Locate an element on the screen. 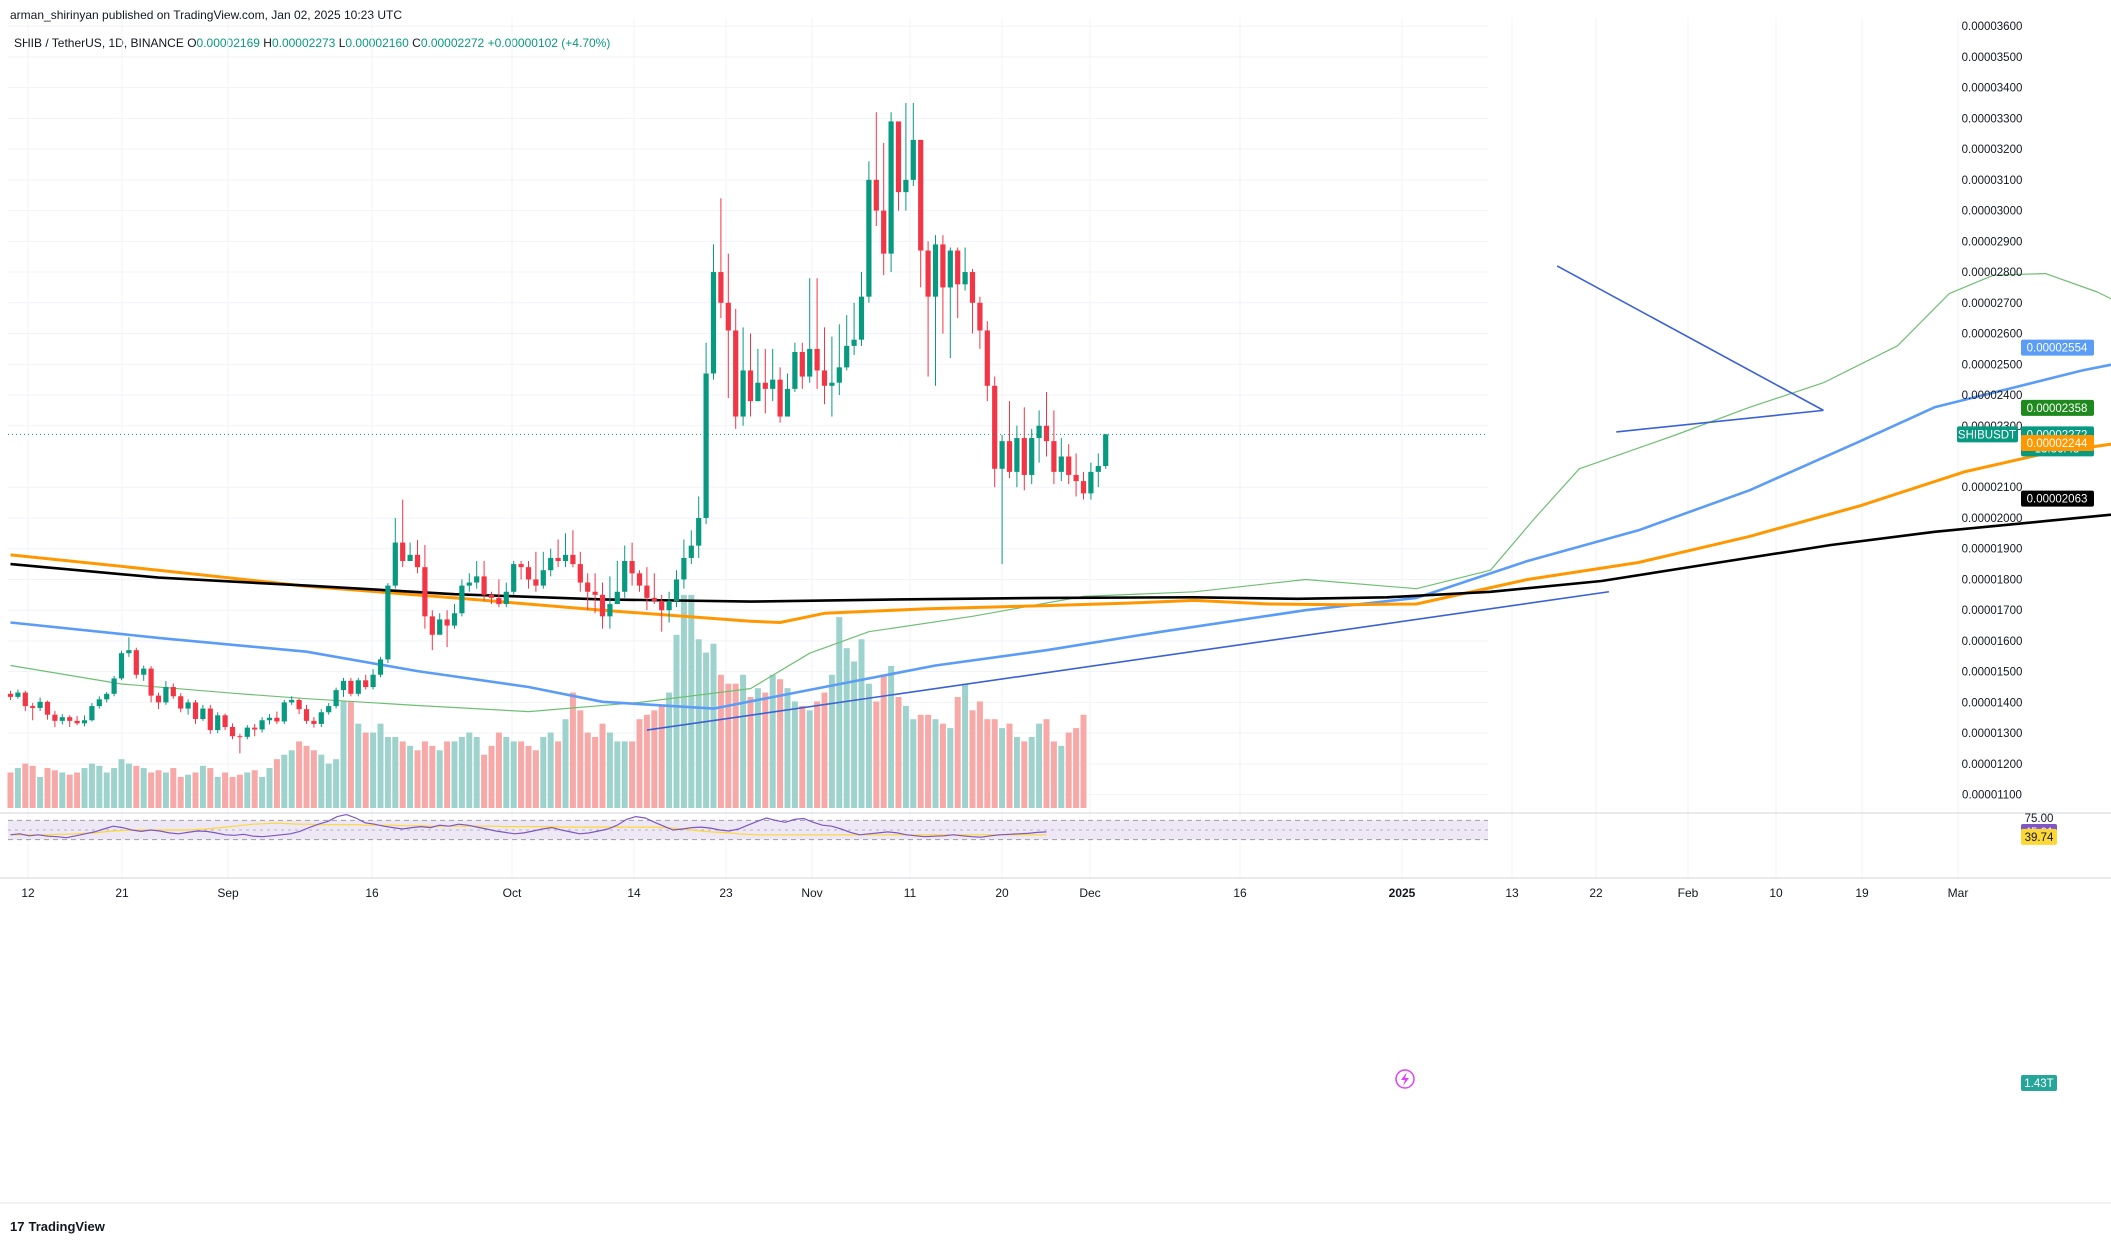  tradingview-brand: 17 TradingView is located at coordinates (57, 1226).